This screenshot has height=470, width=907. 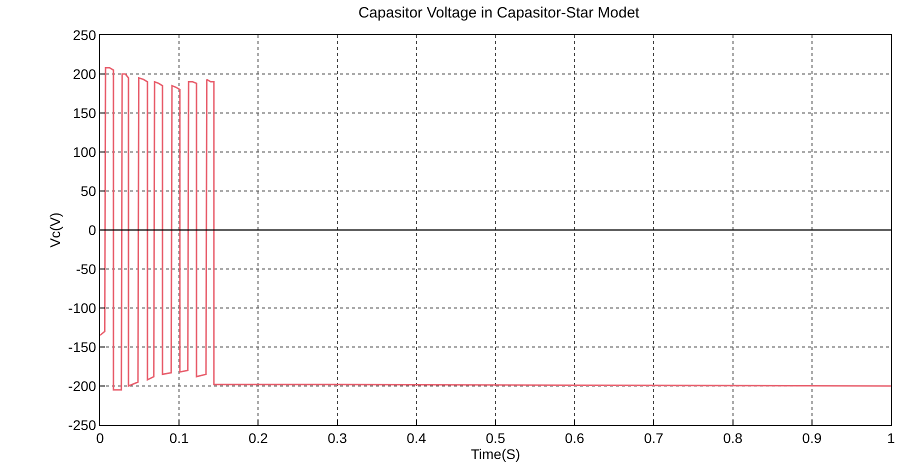 What do you see at coordinates (499, 13) in the screenshot?
I see `chart-title: Capasitor Voltage in Capasitor-Star Modet` at bounding box center [499, 13].